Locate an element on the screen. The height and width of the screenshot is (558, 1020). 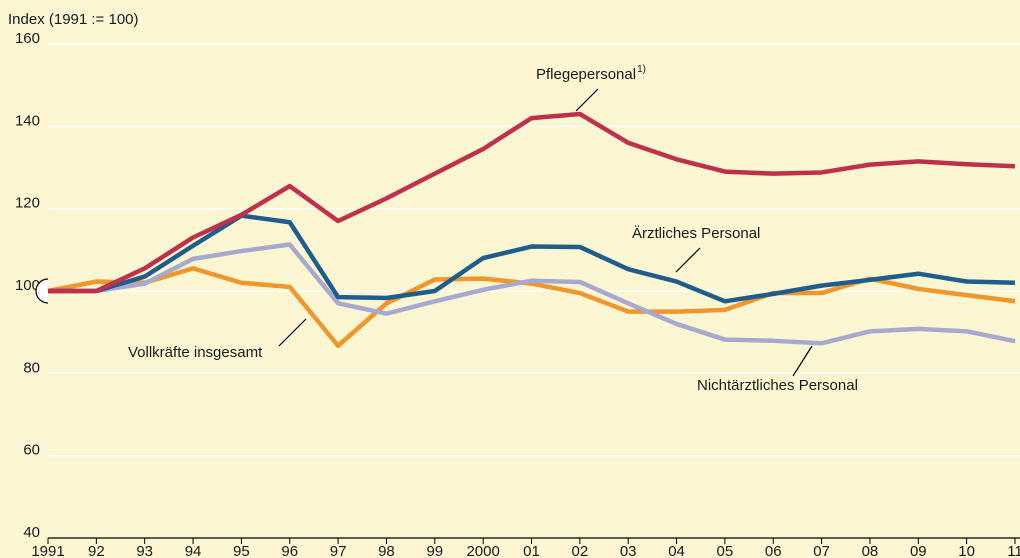
x-tick-label: 04 is located at coordinates (676, 550).